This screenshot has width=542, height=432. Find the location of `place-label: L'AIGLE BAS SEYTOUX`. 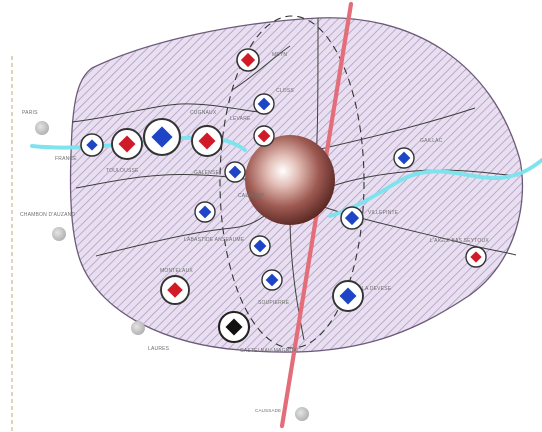

place-label: L'AIGLE BAS SEYTOUX is located at coordinates (459, 241).